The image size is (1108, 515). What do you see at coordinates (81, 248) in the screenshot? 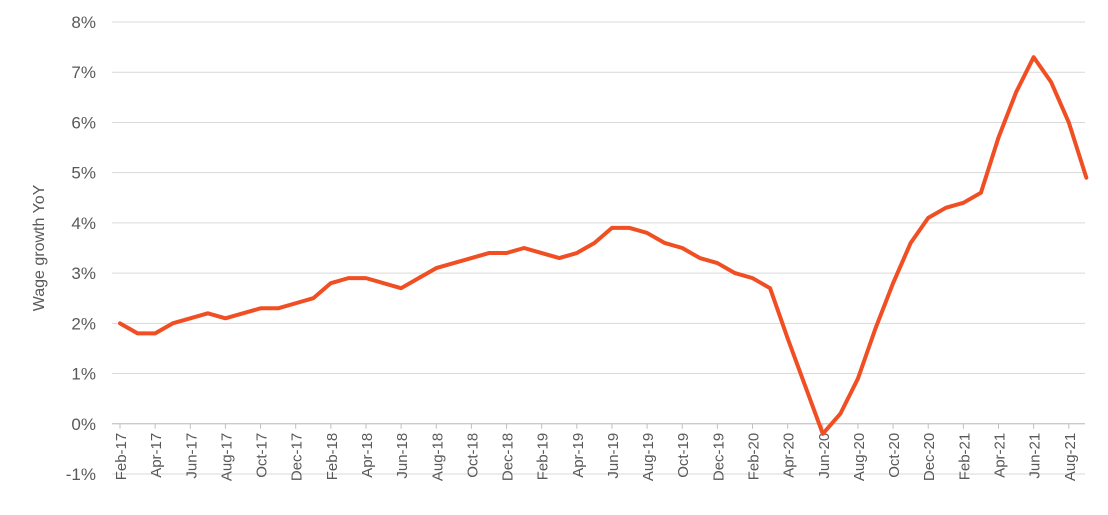
I see `y-axis-ticks: -1% 0% 1% 2% 3% 4% 5% 6% 7% 8%` at bounding box center [81, 248].